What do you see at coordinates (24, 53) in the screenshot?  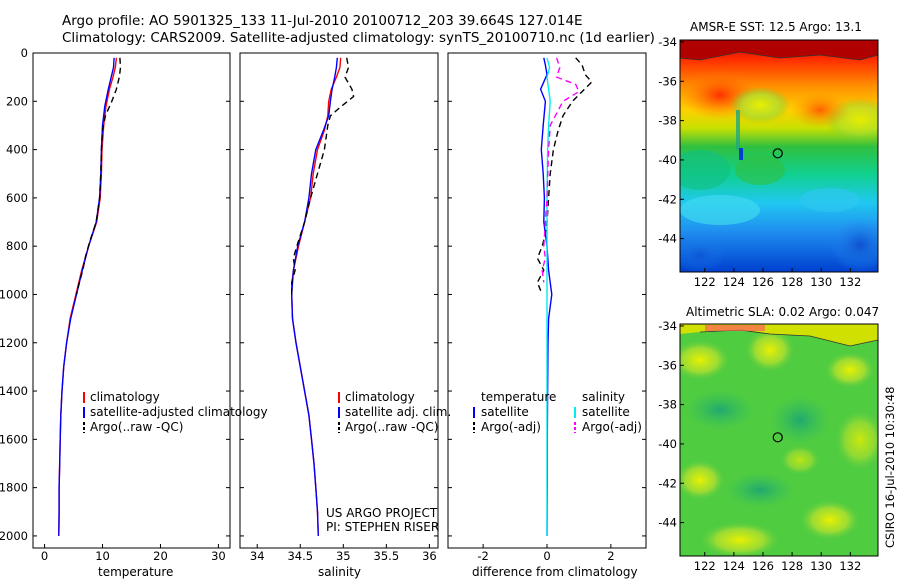 I see `depth-tick-label: 0` at bounding box center [24, 53].